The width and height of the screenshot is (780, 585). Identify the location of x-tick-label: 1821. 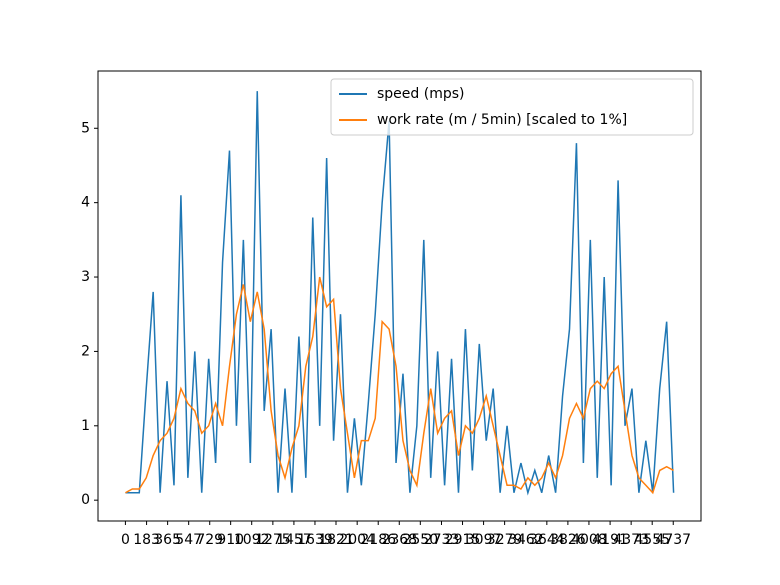
(336, 540).